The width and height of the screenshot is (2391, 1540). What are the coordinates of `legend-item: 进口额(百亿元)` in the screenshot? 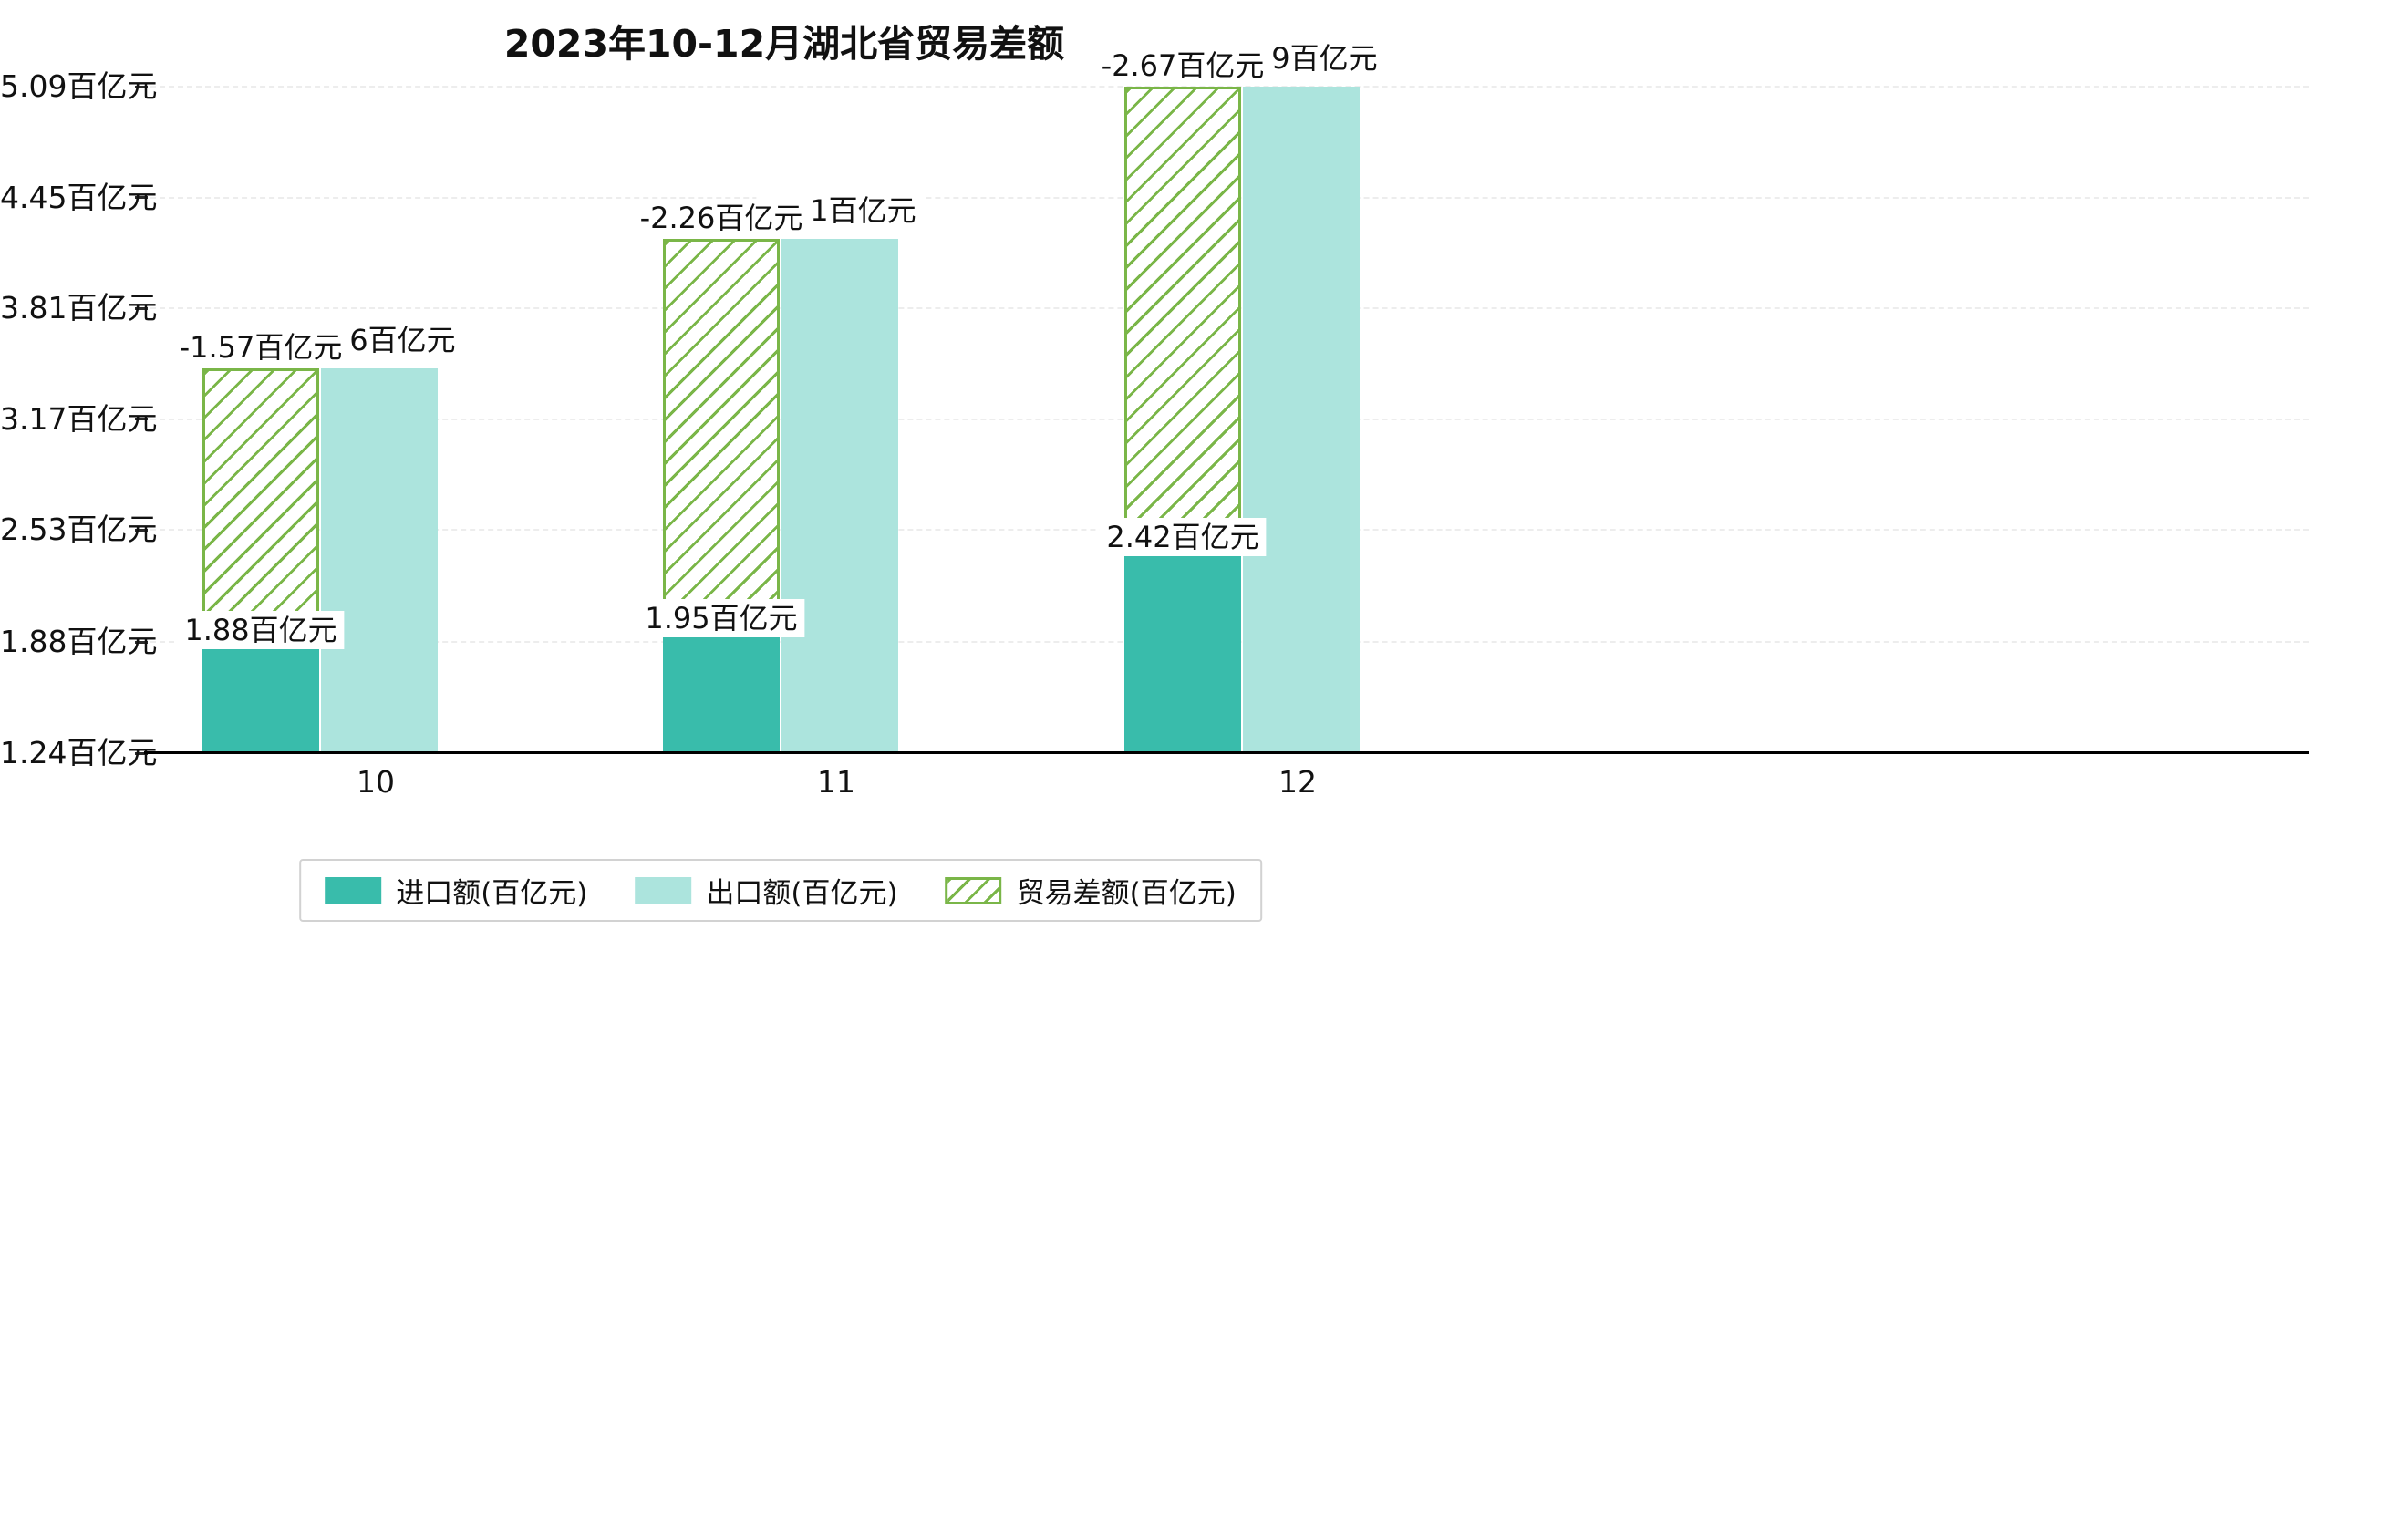 It's located at (456, 890).